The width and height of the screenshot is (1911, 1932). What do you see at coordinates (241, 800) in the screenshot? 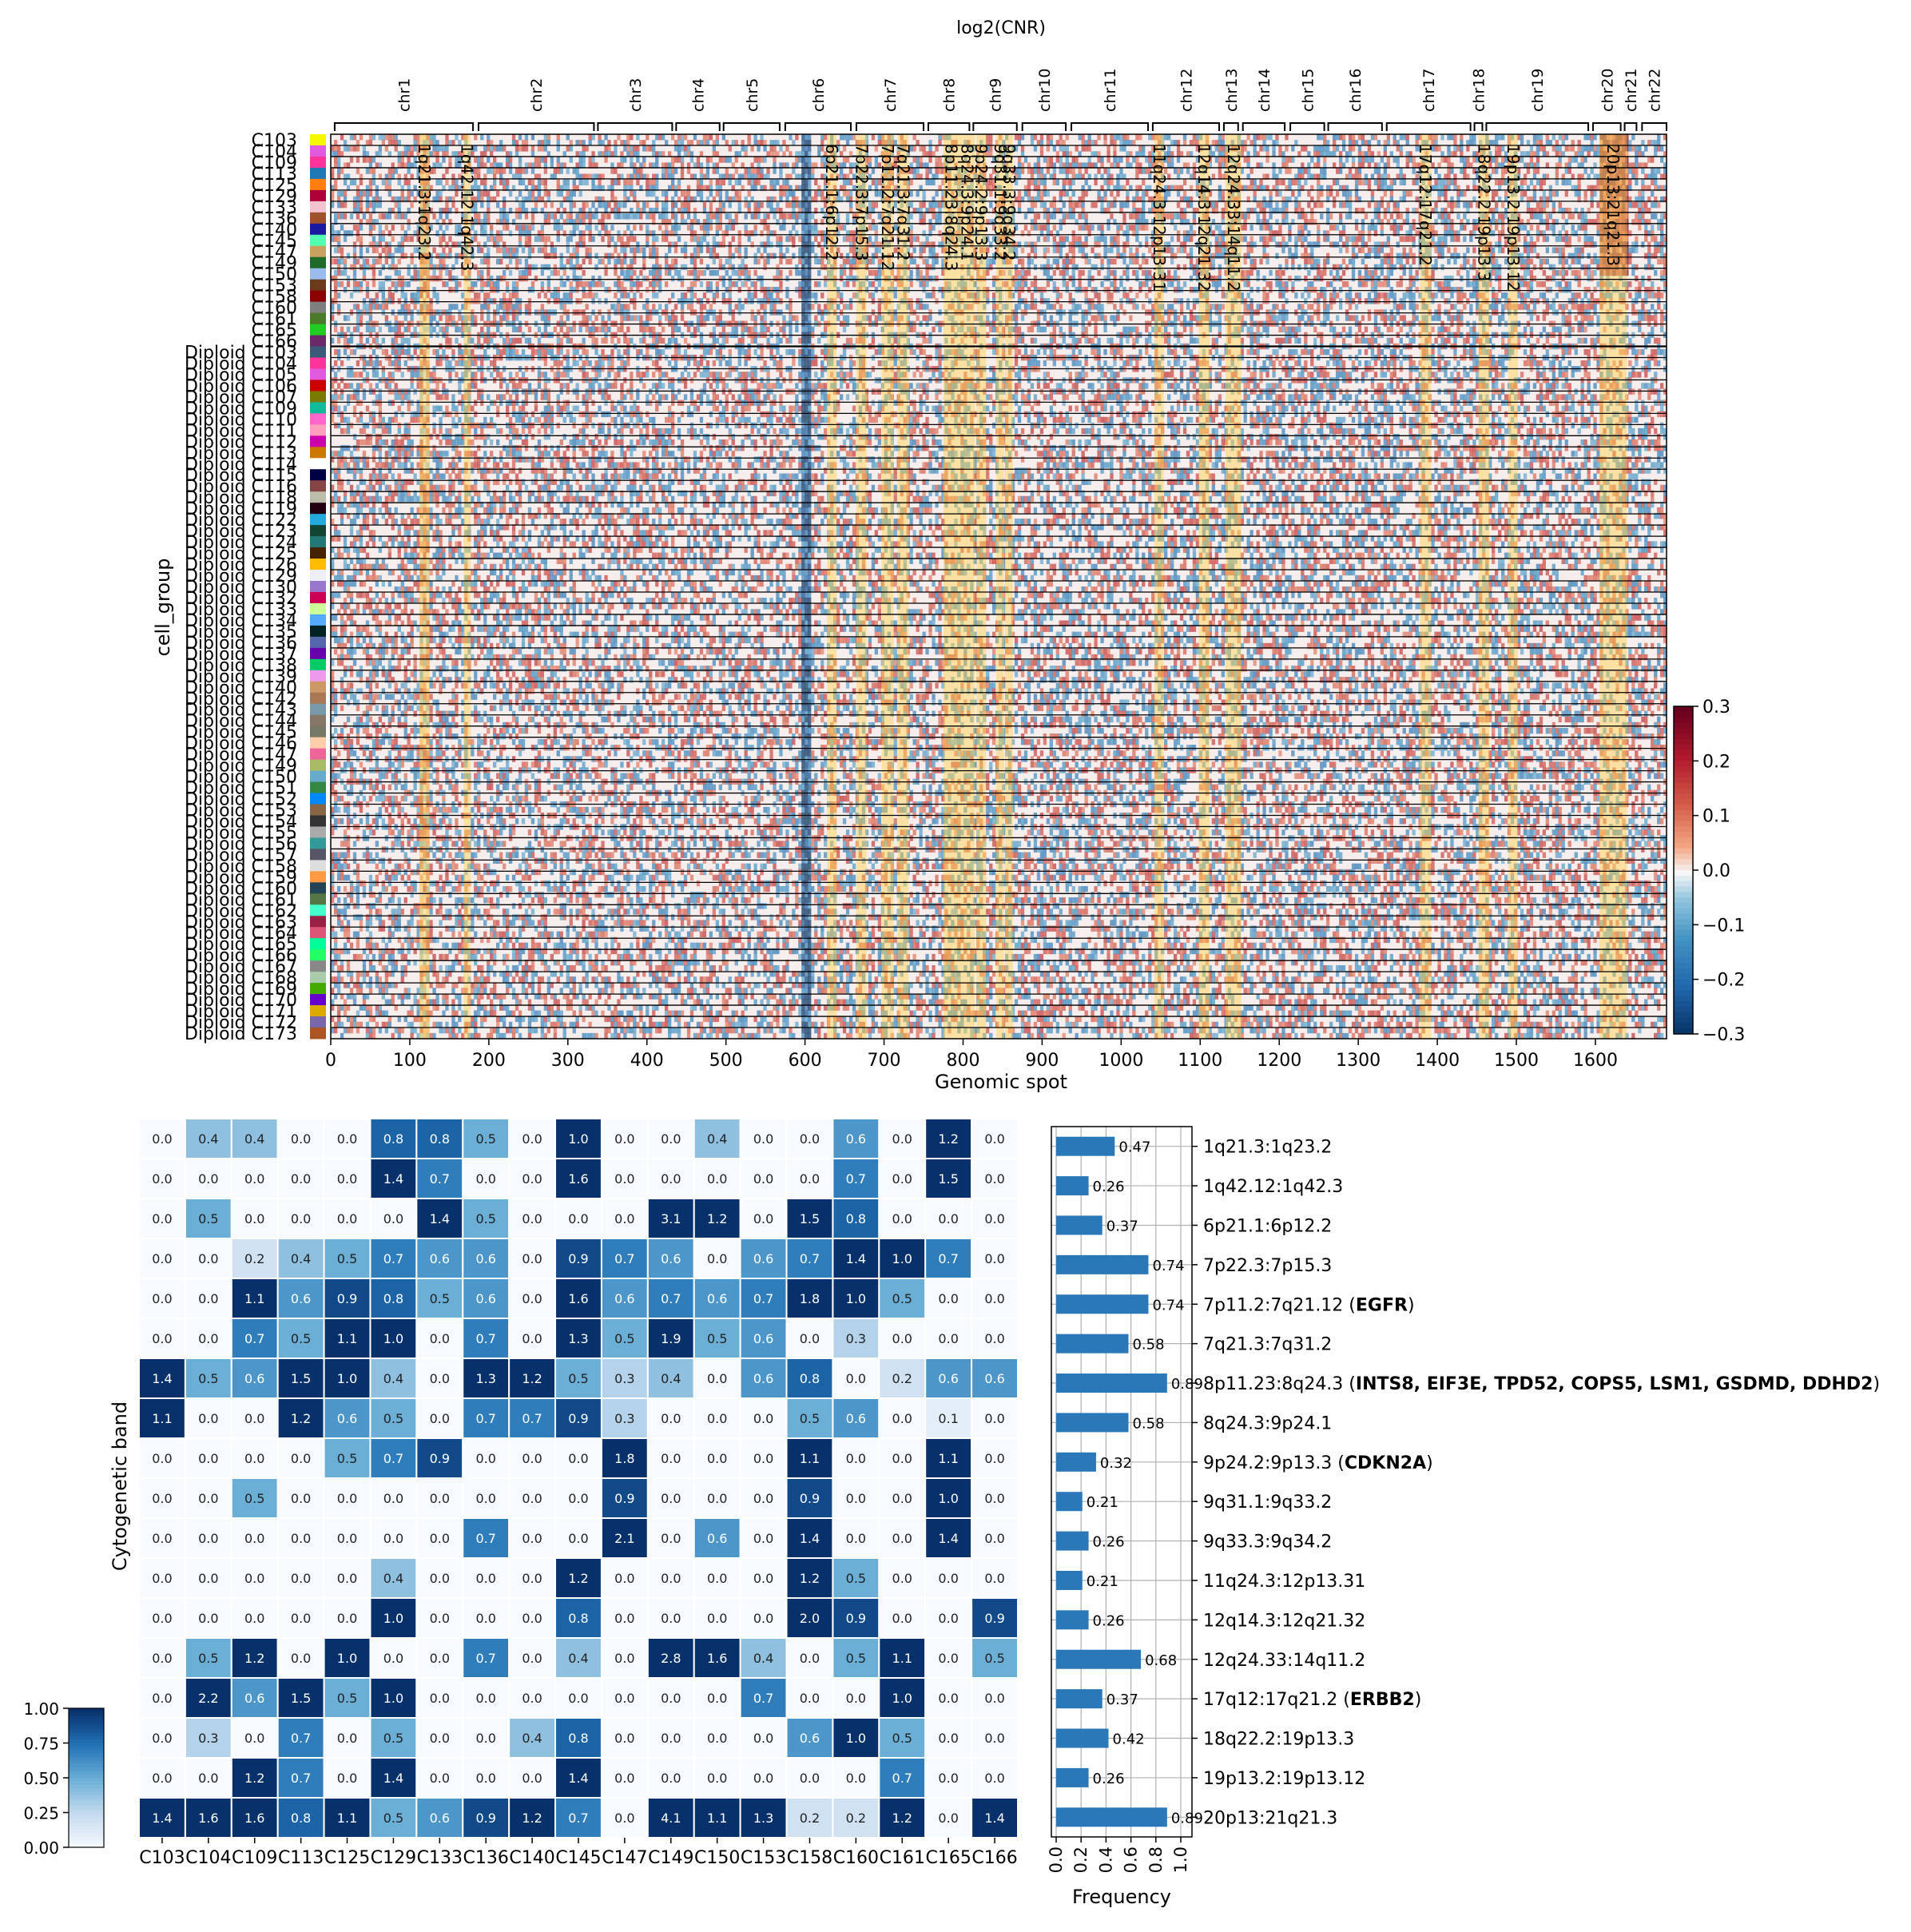
I see `cell-group-label: Diploid C152` at bounding box center [241, 800].